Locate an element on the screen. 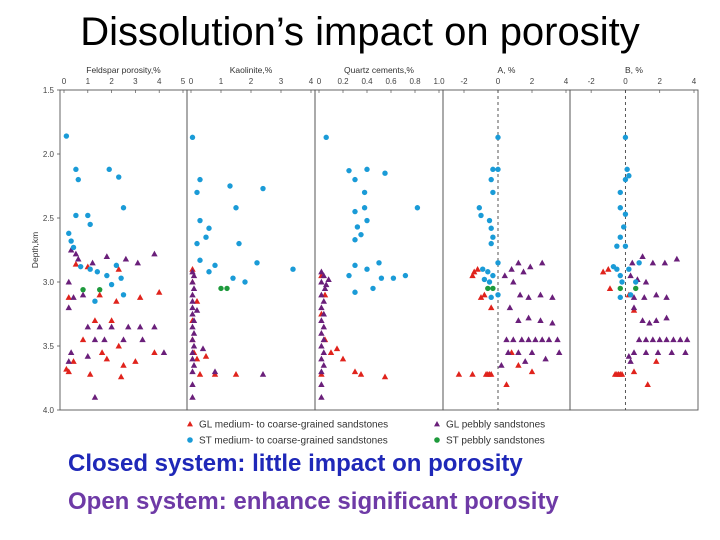 Image resolution: width=720 pixels, height=540 pixels. y-tick-label: 2.5 is located at coordinates (49, 218).